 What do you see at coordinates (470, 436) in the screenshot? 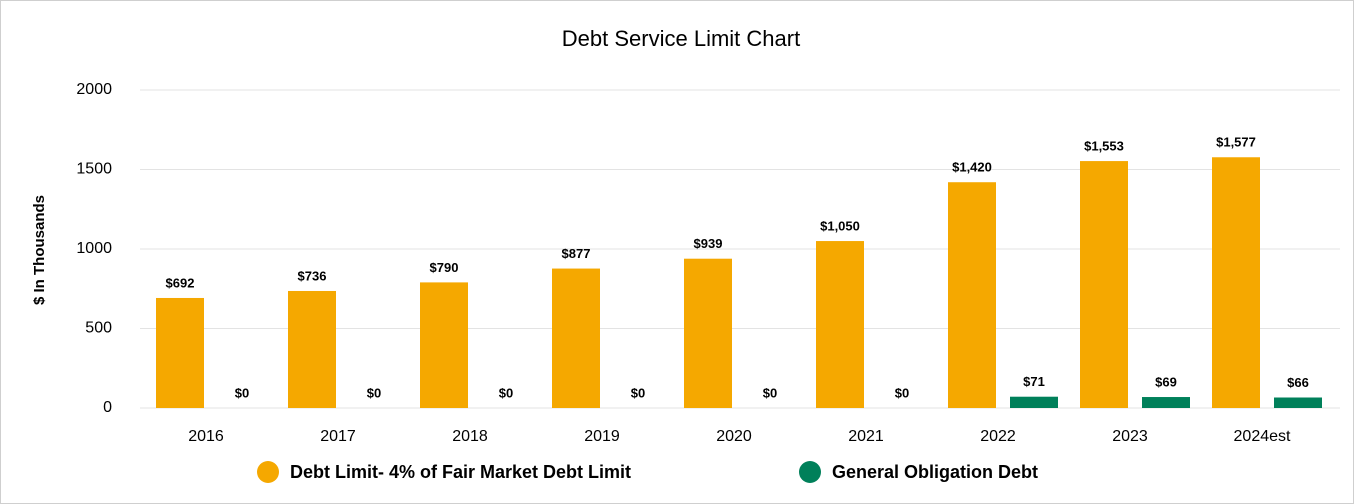
I see `x-tick-label: 2018` at bounding box center [470, 436].